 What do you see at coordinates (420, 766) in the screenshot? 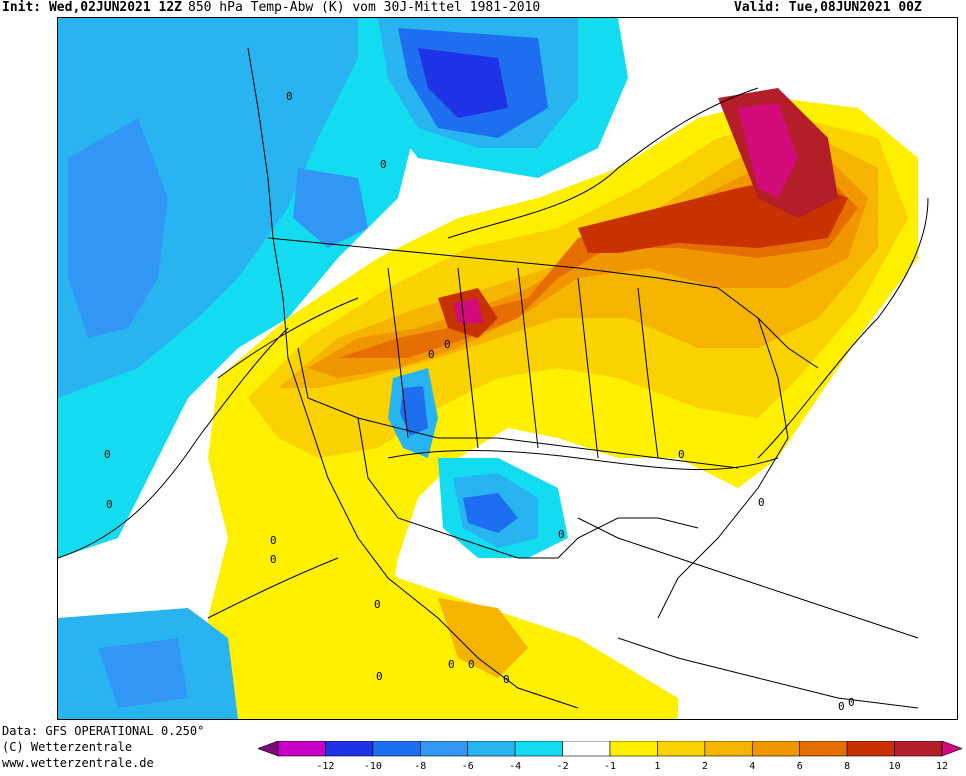
I see `legend-tick-label: -8` at bounding box center [420, 766].